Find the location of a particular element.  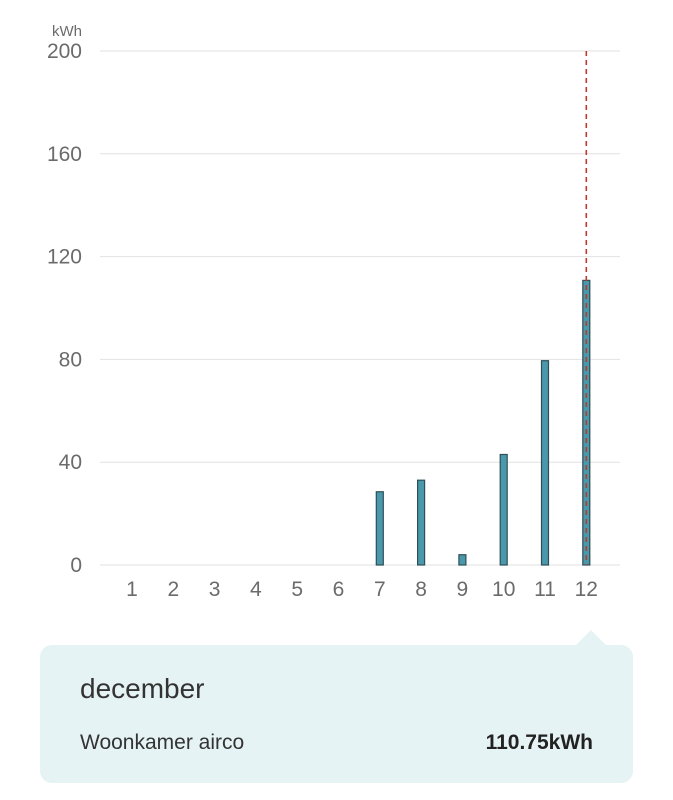

y-tick-label: 80 is located at coordinates (70, 359).